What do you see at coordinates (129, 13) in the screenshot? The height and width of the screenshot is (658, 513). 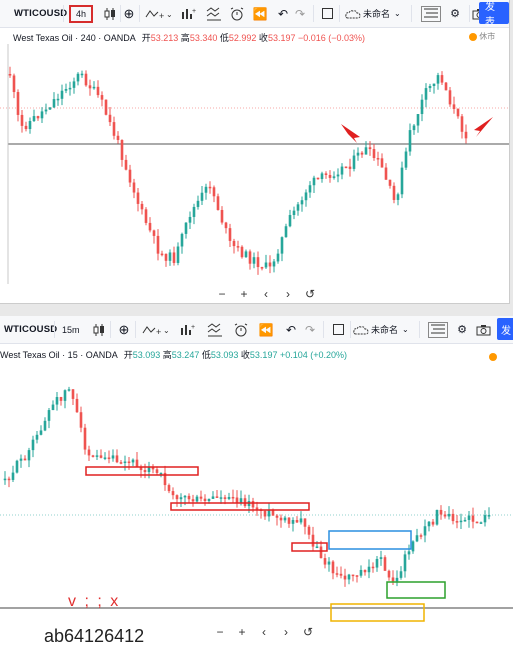 I see `compare-add-icon: ⊕` at bounding box center [129, 13].